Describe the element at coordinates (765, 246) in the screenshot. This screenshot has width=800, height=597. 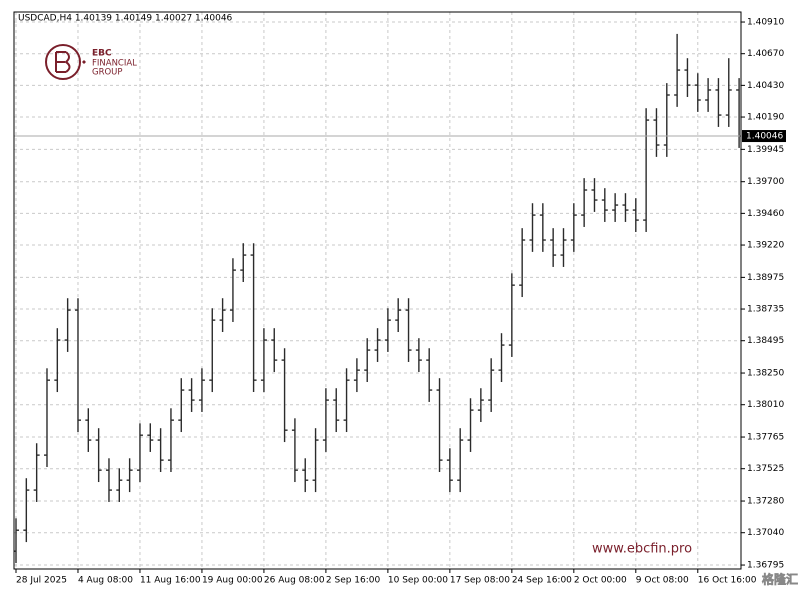
I see `y-tick-label: 1.39220` at that location.